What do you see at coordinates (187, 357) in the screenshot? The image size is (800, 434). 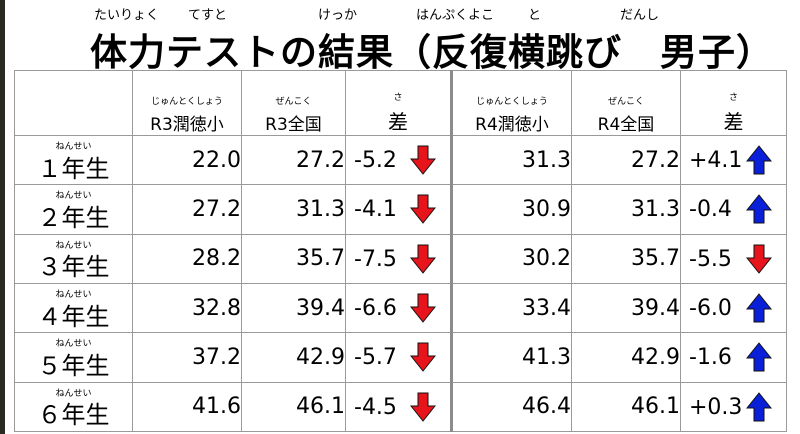 I see `r3-school-value: 37.2` at bounding box center [187, 357].